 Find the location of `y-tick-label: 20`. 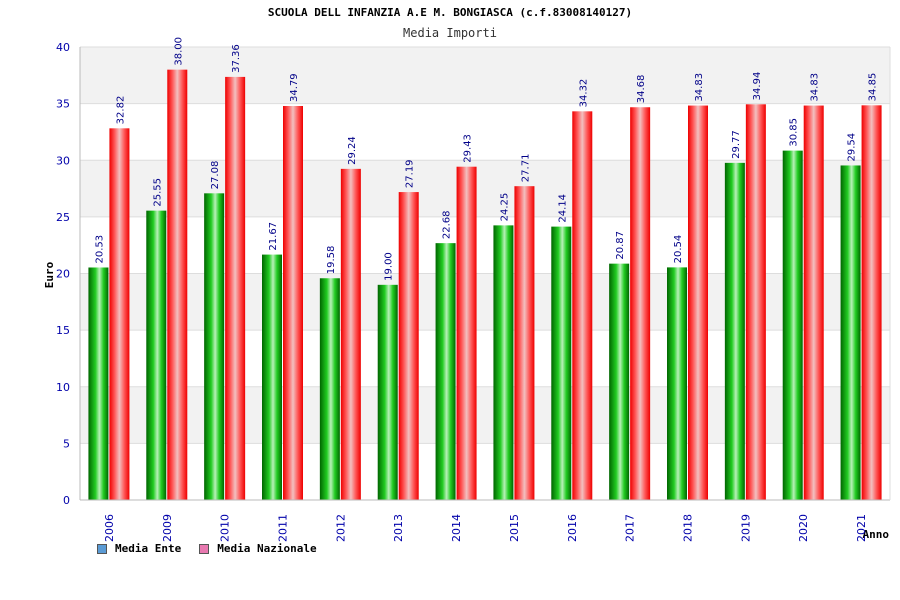

y-tick-label: 20 is located at coordinates (63, 274).